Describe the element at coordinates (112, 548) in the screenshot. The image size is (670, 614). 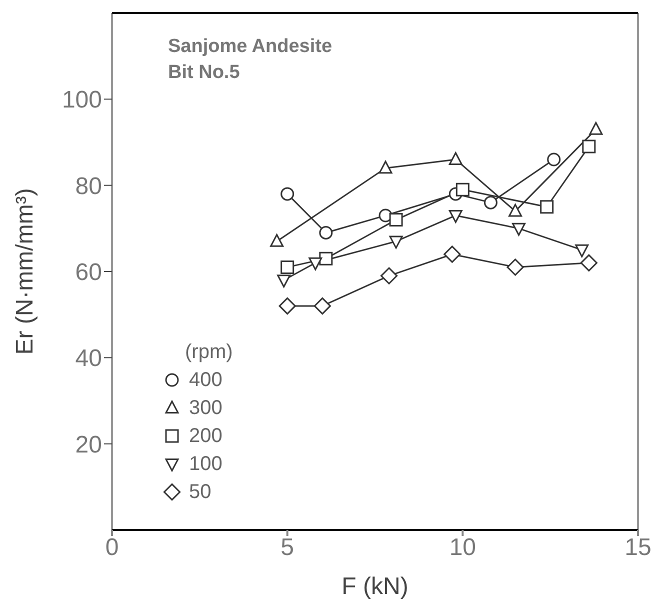
I see `x-tick-label: 0` at that location.